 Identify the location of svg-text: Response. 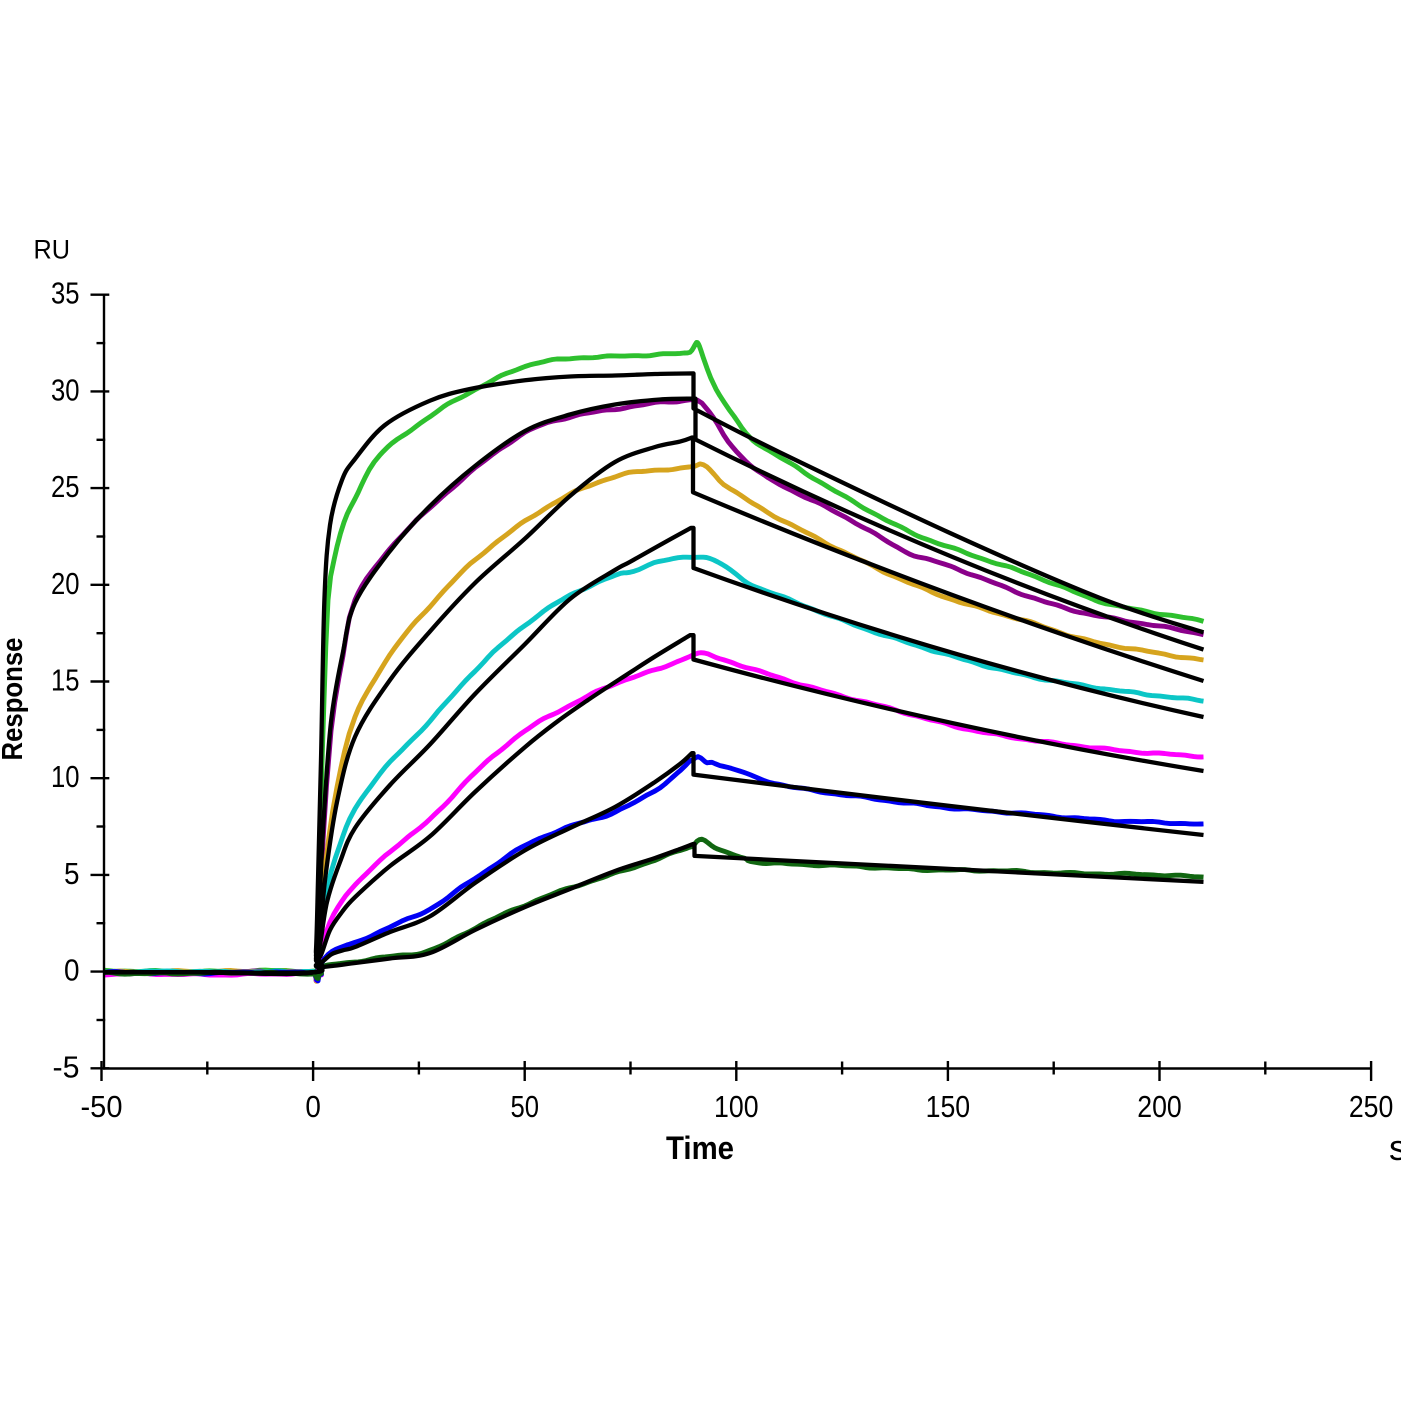
(14, 699).